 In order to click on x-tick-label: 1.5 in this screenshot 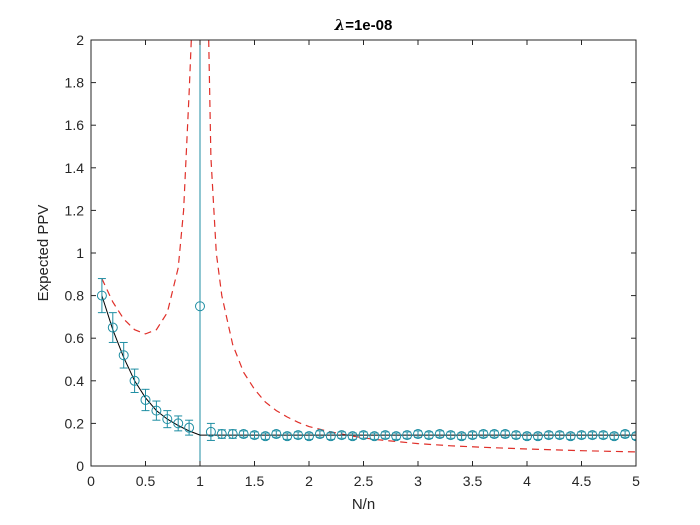, I will do `click(255, 481)`.